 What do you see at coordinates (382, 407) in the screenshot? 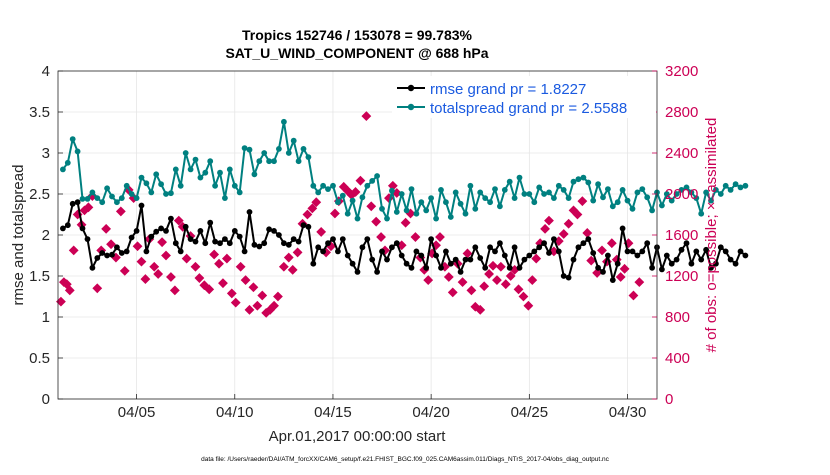
I see `x-axis: 04/05 04/10 04/15 04/20 04/25 04/30` at bounding box center [382, 407].